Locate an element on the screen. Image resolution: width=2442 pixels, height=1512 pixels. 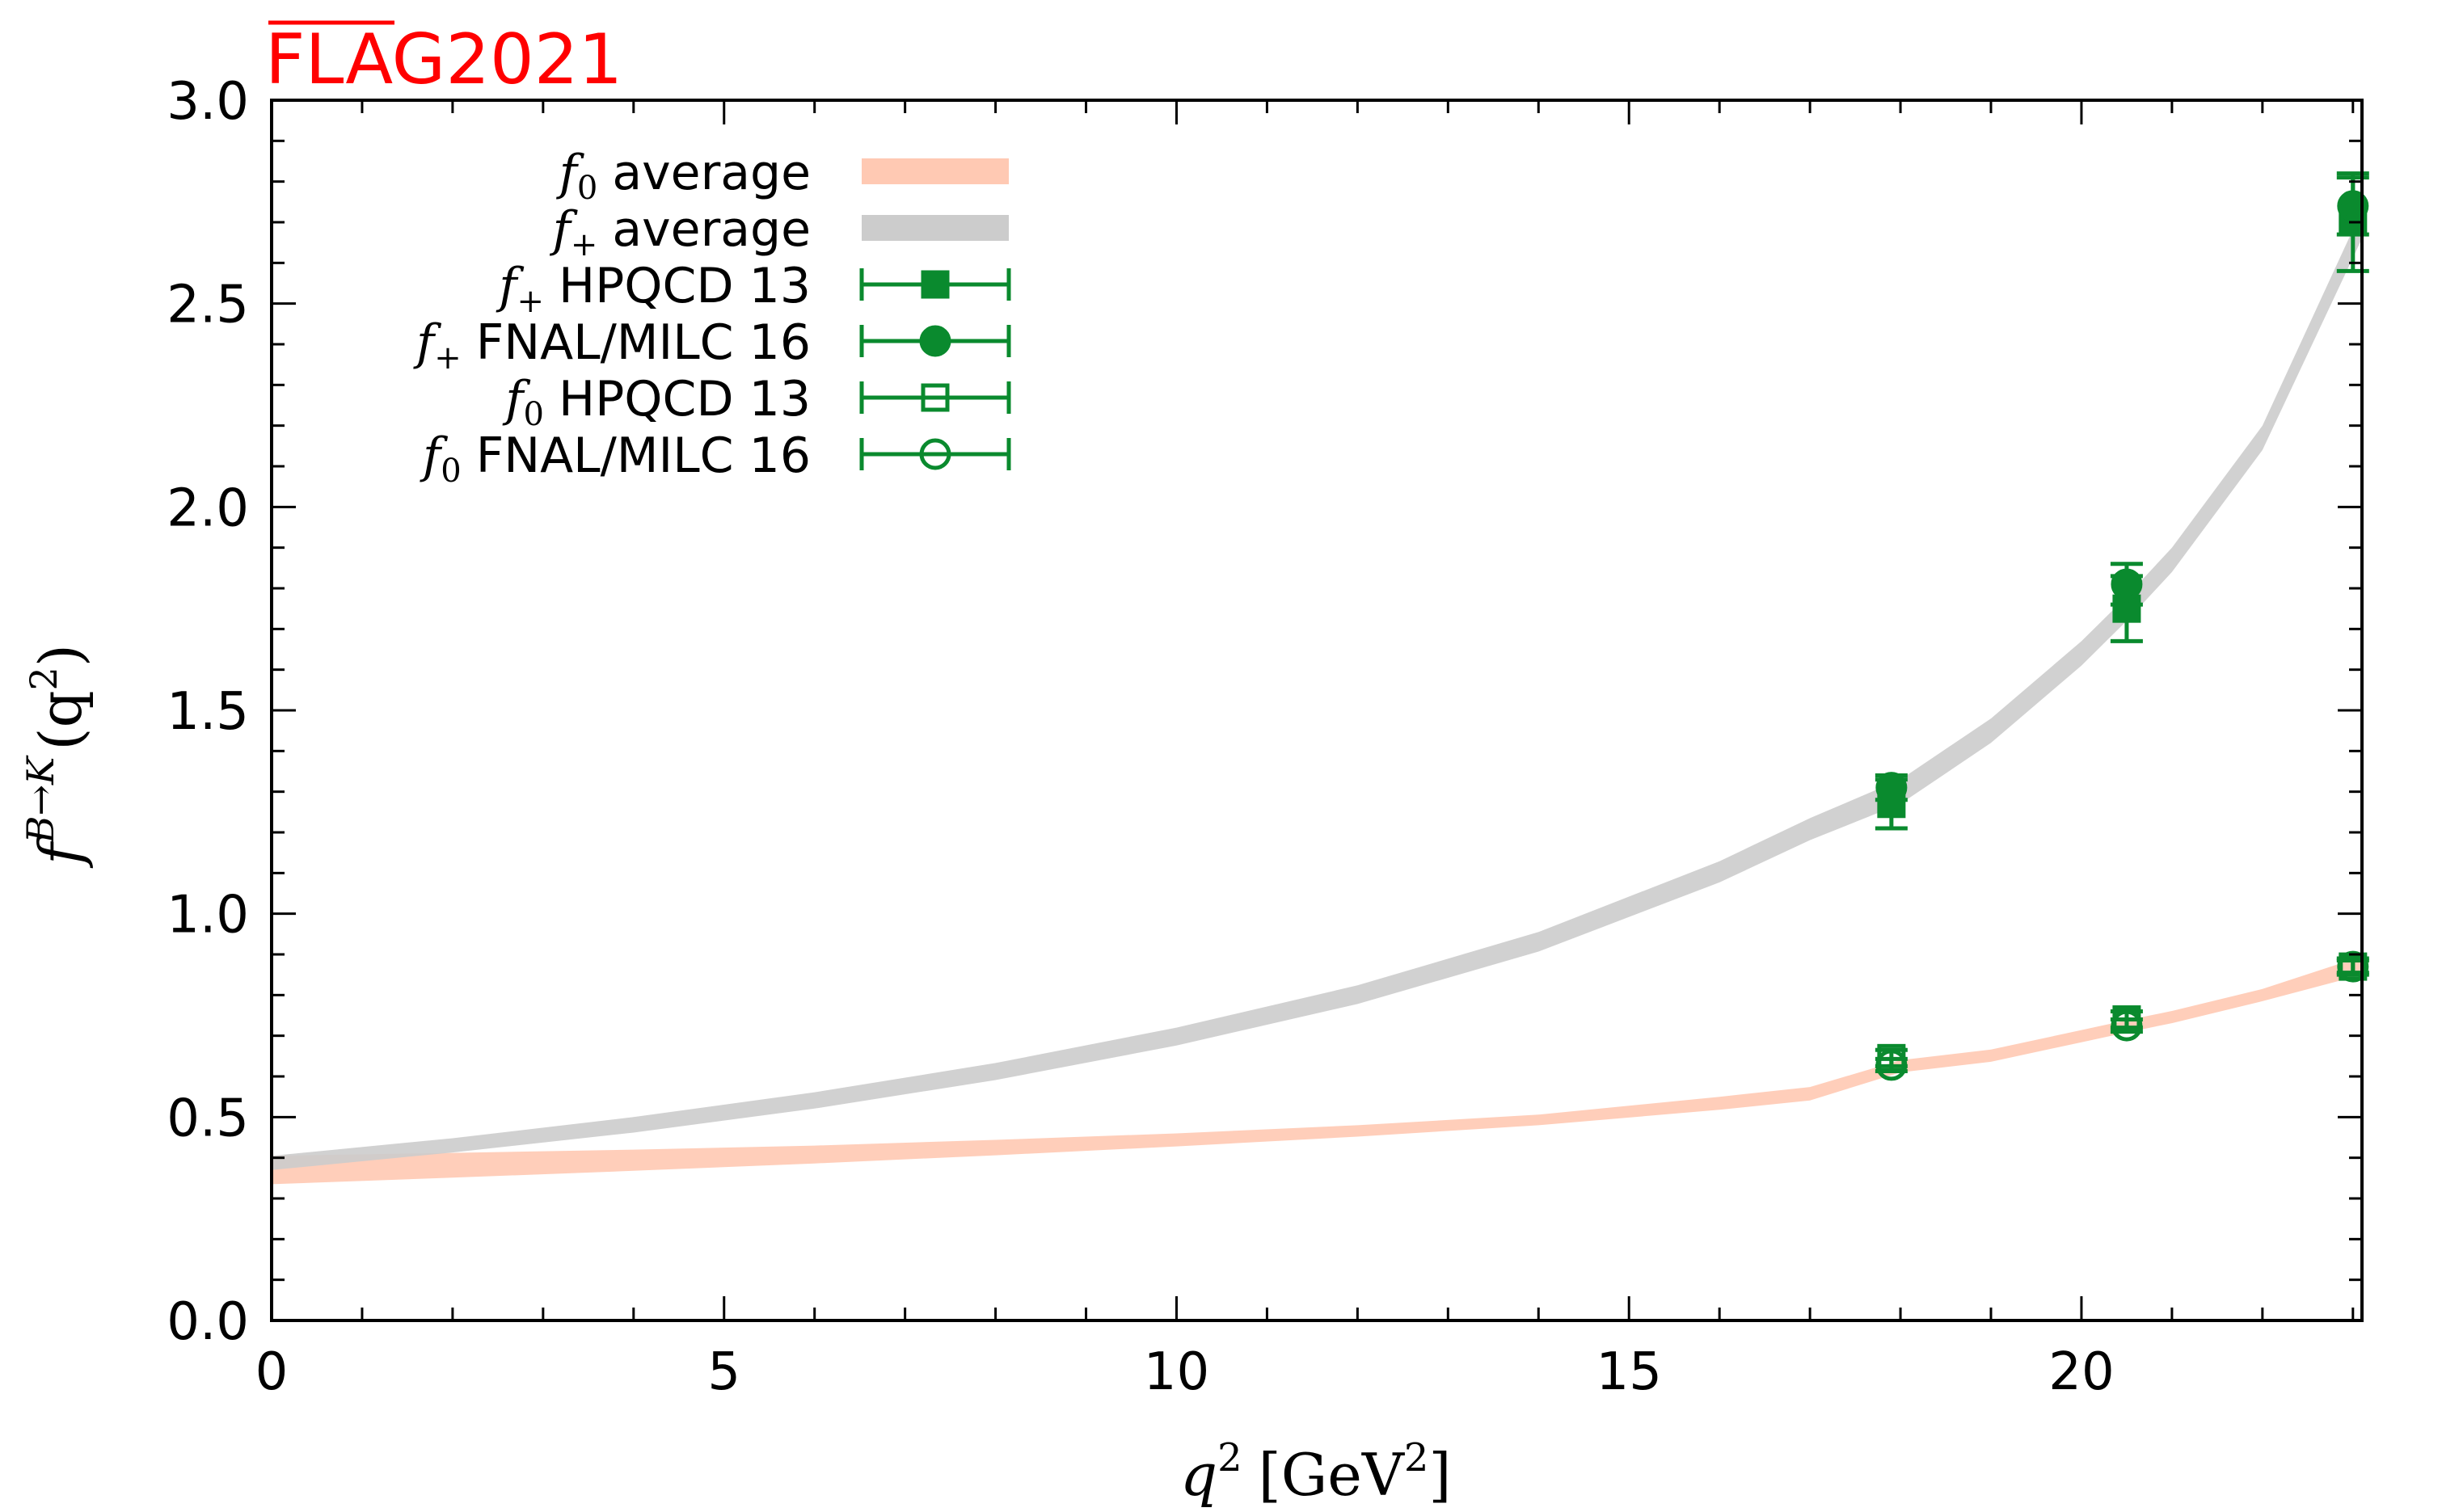
x-axis-label: q2 [GeV2] is located at coordinates (1316, 1472).